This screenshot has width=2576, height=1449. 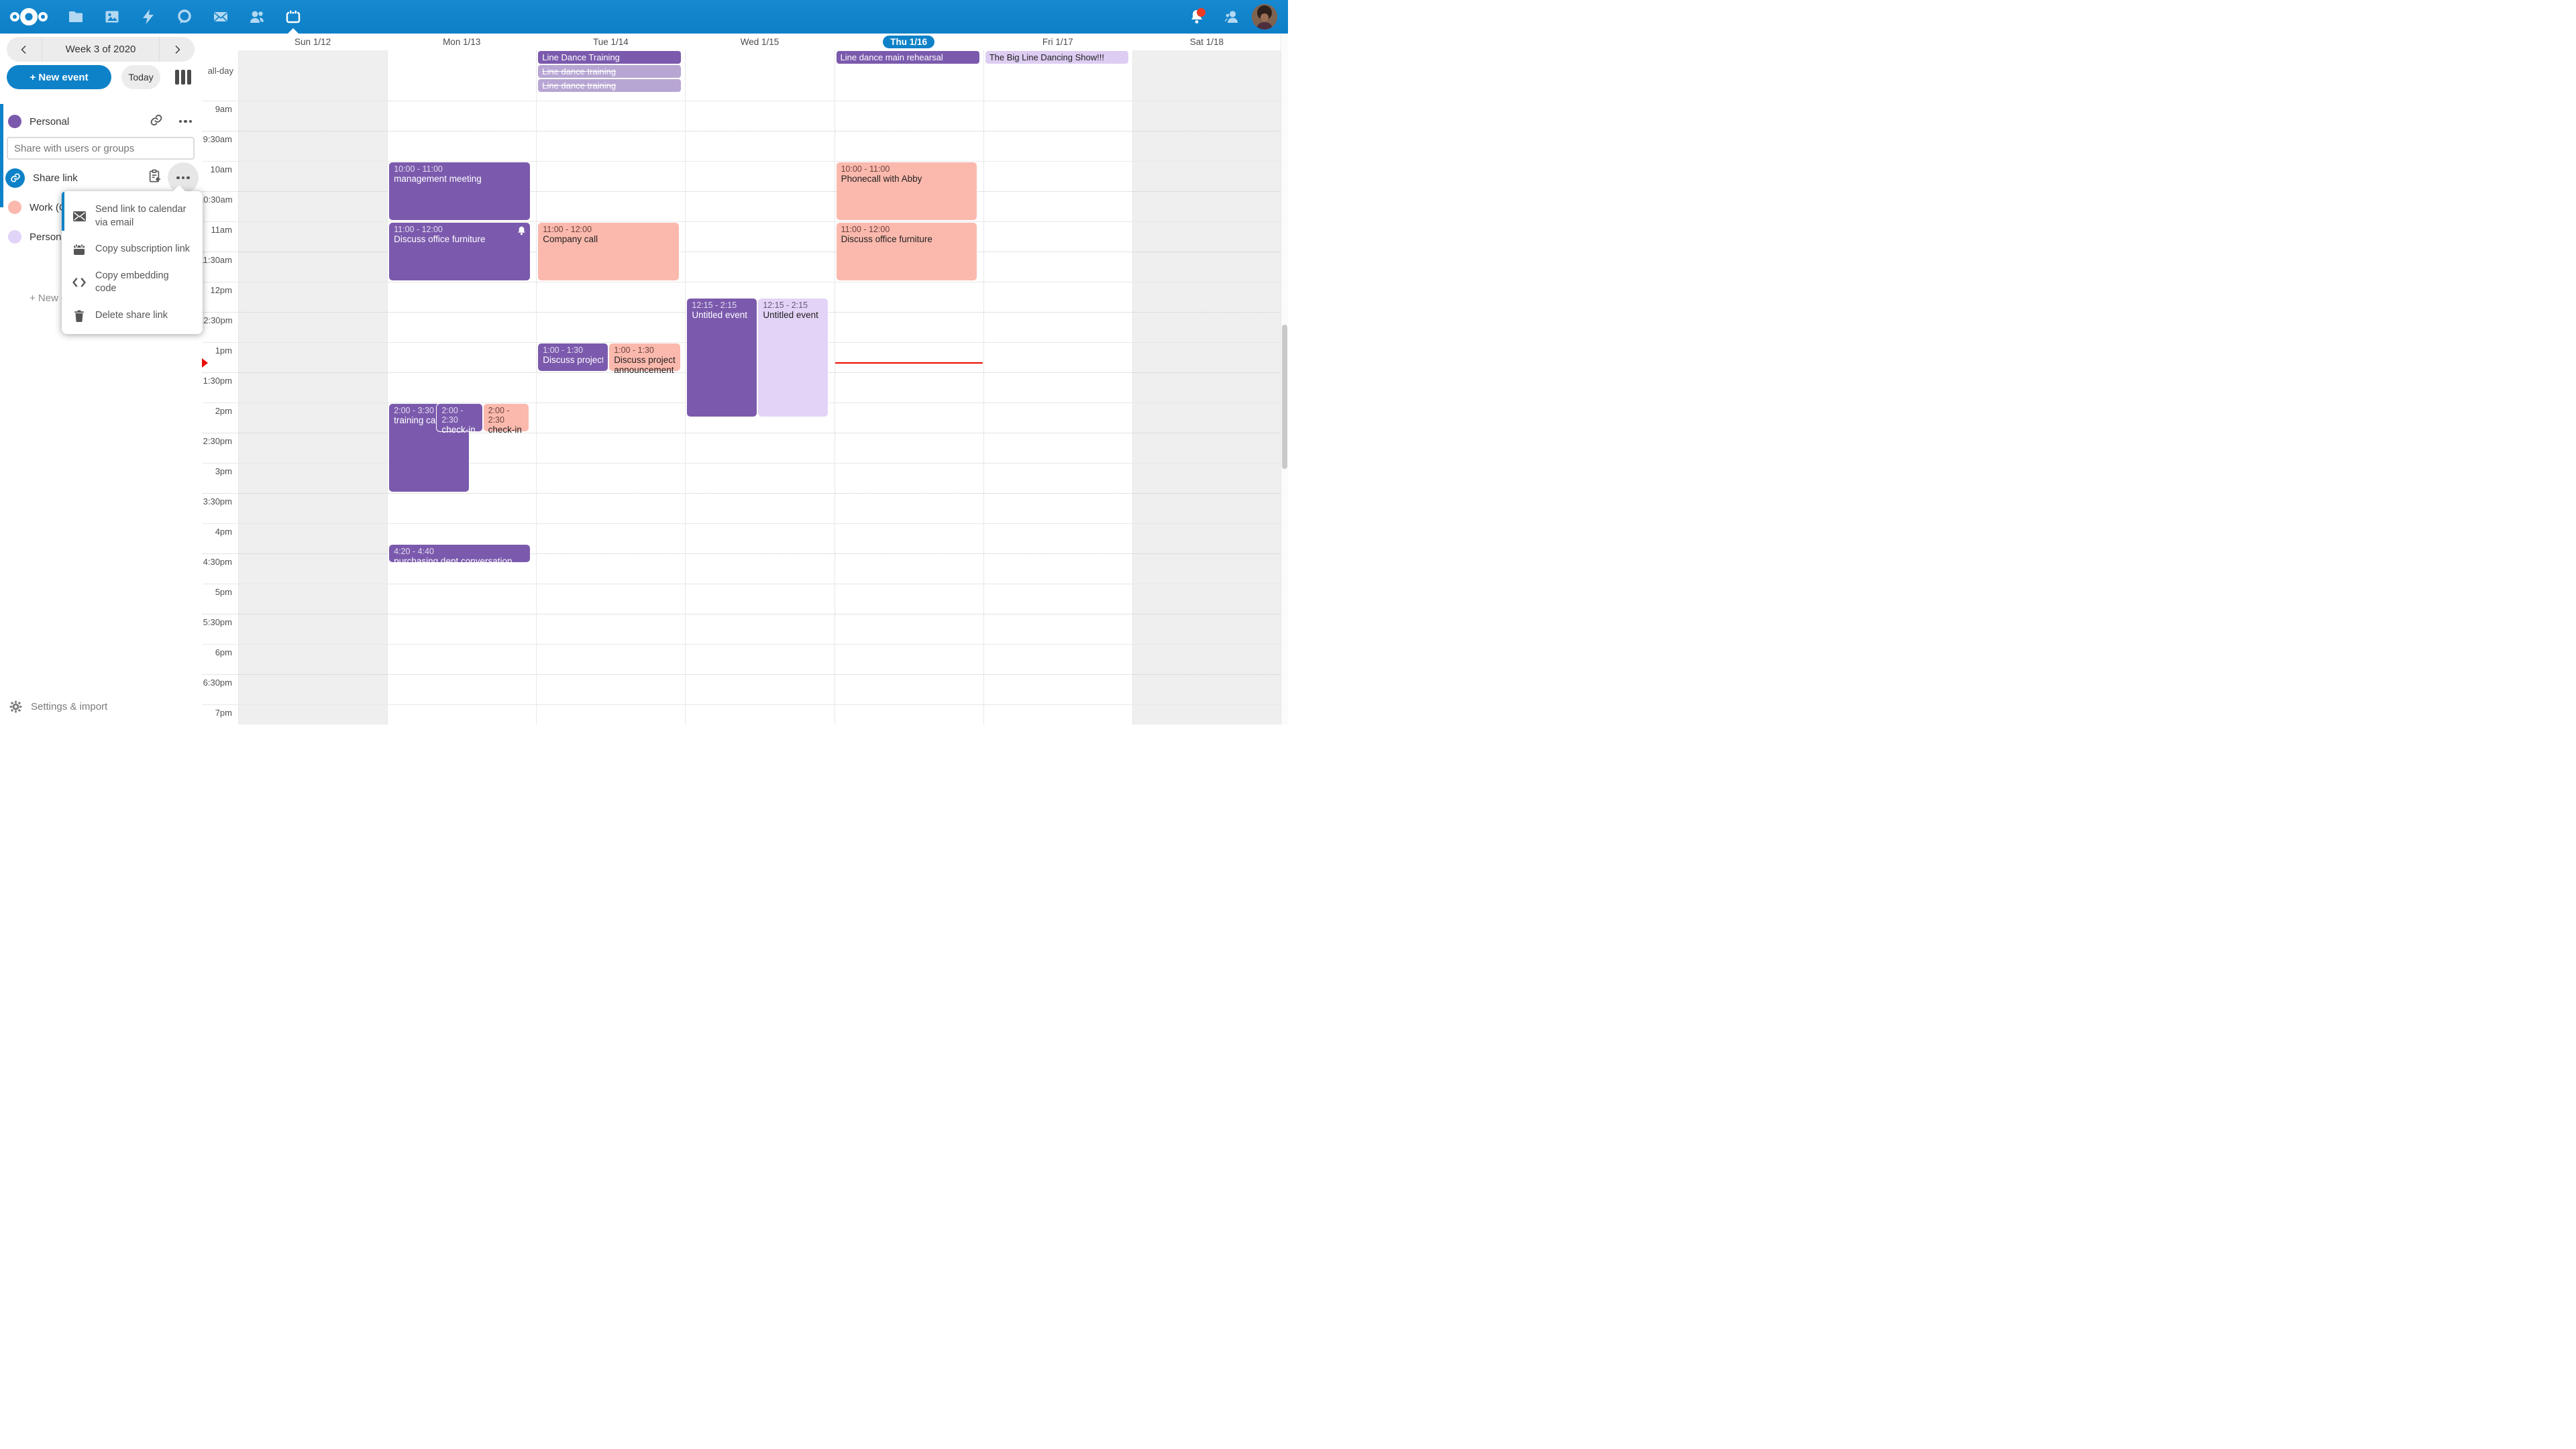 What do you see at coordinates (69, 706) in the screenshot?
I see `settings-import-label: Settings & import` at bounding box center [69, 706].